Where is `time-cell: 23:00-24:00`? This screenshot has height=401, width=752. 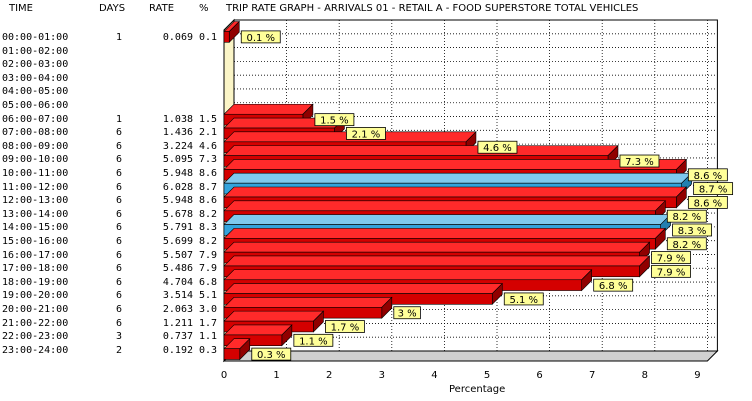 time-cell: 23:00-24:00 is located at coordinates (35, 350).